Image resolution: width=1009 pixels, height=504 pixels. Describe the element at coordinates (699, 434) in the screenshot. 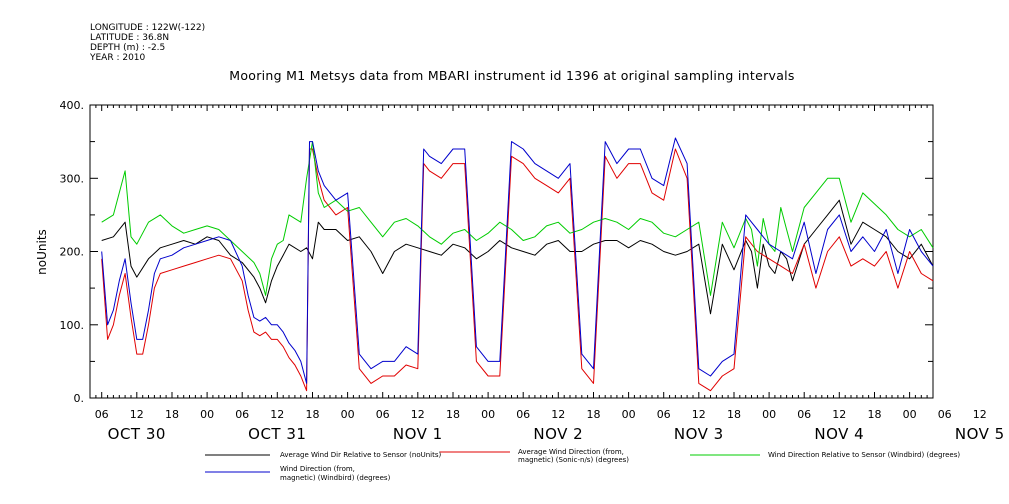

I see `x-day-label: NOV 3` at that location.